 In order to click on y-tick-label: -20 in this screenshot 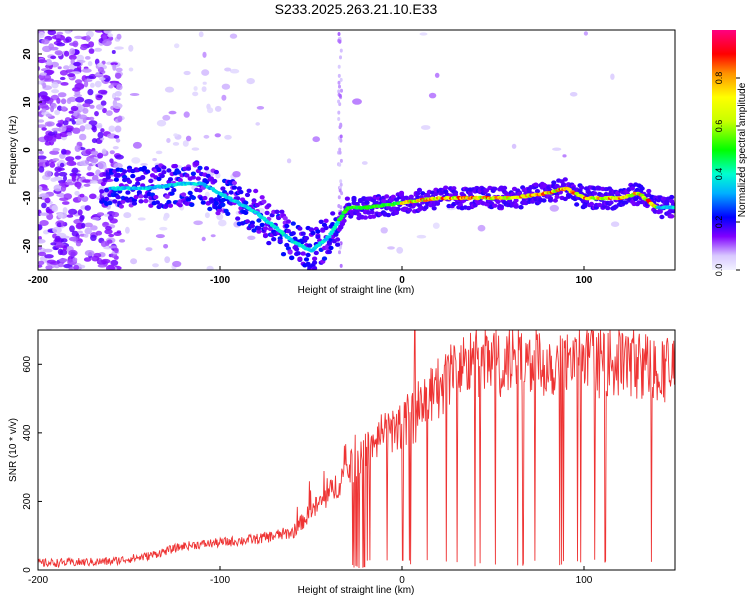, I will do `click(27, 245)`.